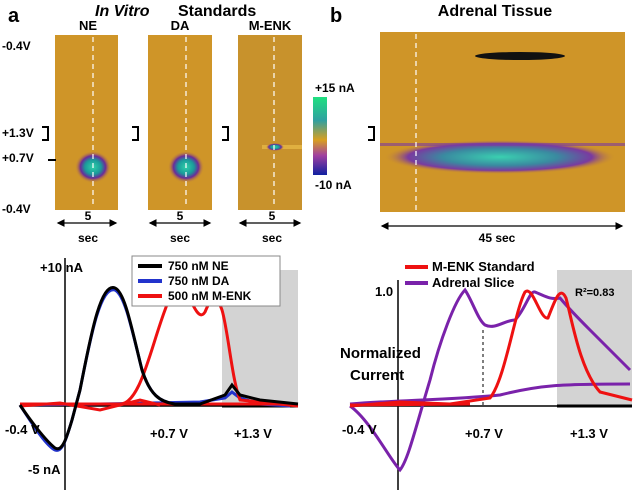 This screenshot has height=498, width=635. I want to click on time-arrows, so click(340, 224).